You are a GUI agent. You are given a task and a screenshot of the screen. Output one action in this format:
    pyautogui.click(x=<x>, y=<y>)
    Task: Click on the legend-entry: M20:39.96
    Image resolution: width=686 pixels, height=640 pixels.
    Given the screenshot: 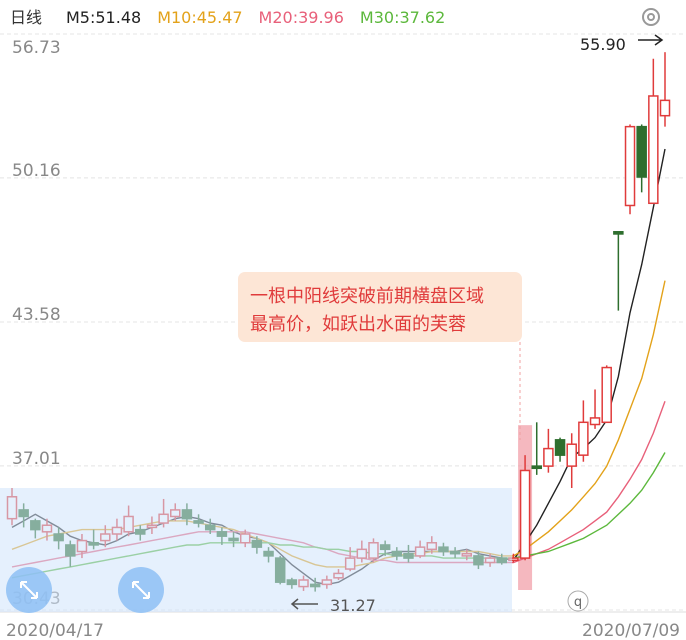 What is the action you would take?
    pyautogui.click(x=301, y=17)
    